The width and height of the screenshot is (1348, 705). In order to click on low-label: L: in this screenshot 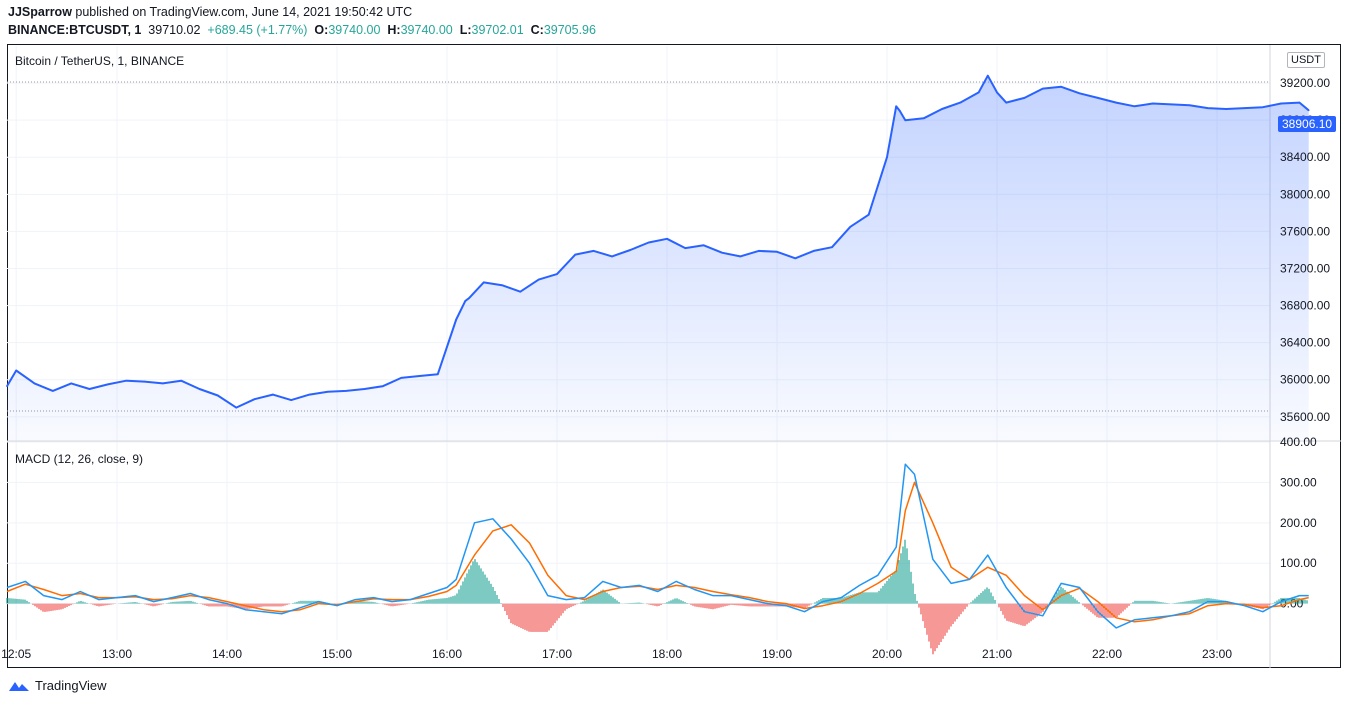, I will do `click(465, 30)`.